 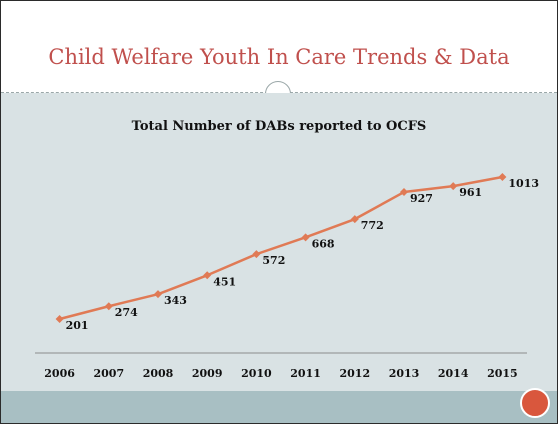 I want to click on data-label: 961, so click(x=470, y=192).